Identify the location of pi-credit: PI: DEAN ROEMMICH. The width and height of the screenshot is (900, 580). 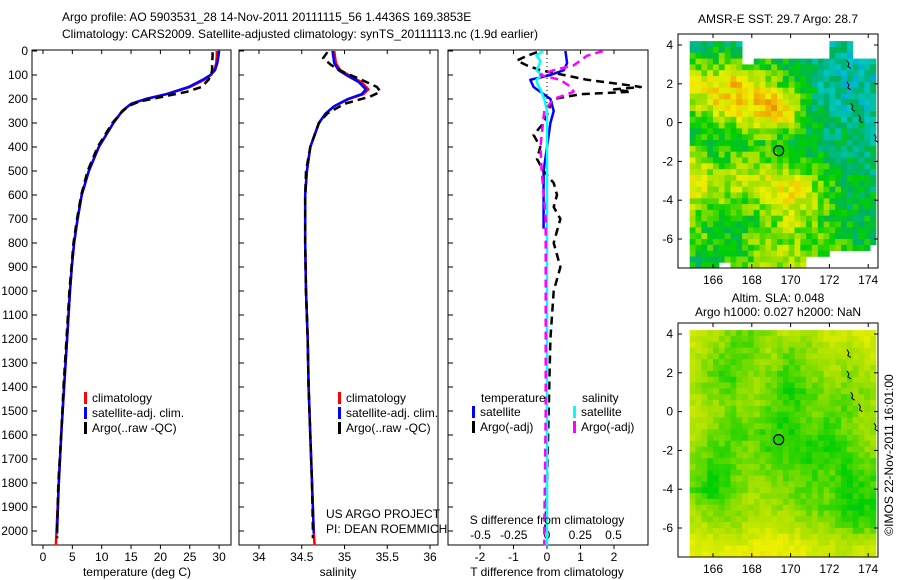
(386, 529).